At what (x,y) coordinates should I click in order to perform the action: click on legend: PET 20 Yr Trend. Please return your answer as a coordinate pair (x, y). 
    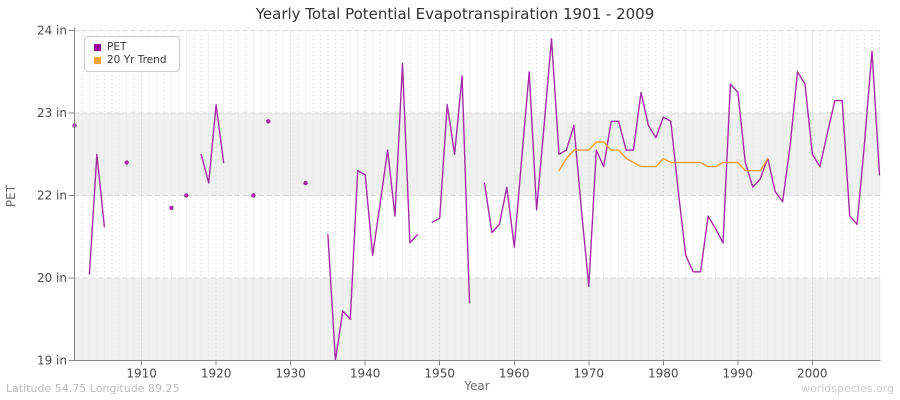
    Looking at the image, I should click on (132, 54).